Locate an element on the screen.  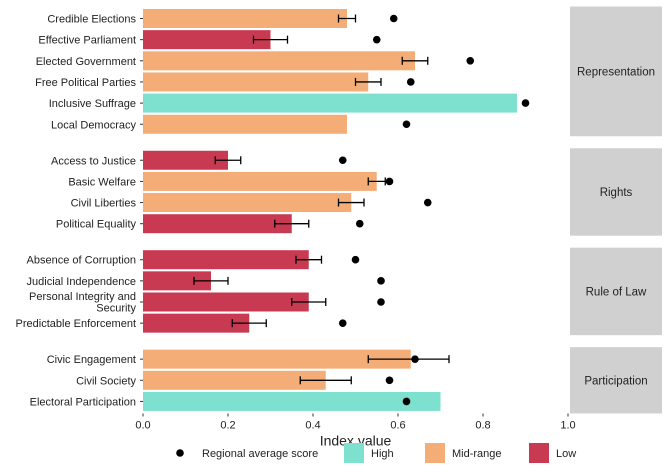
y-axis-label: Personal Integrity and Security is located at coordinates (83, 303).